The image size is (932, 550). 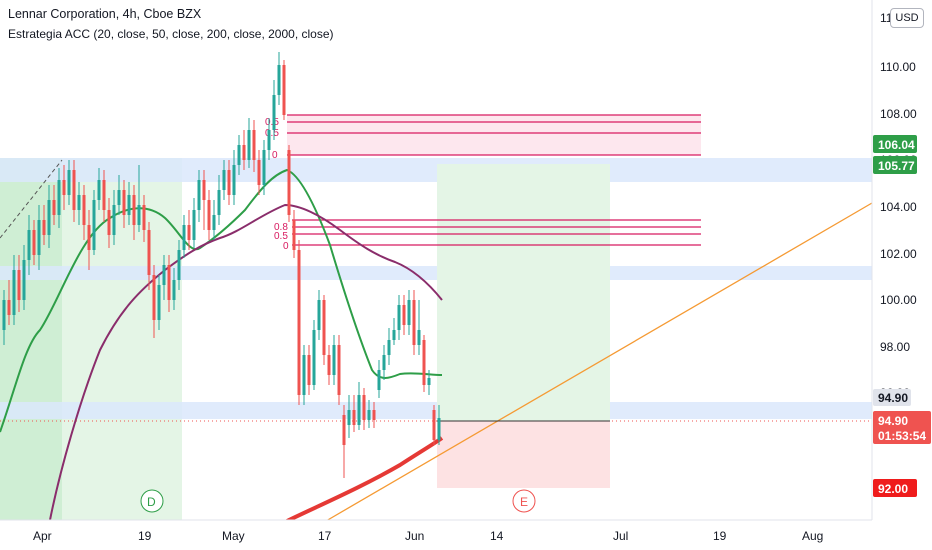 What do you see at coordinates (365, 479) in the screenshot?
I see `ma-long` at bounding box center [365, 479].